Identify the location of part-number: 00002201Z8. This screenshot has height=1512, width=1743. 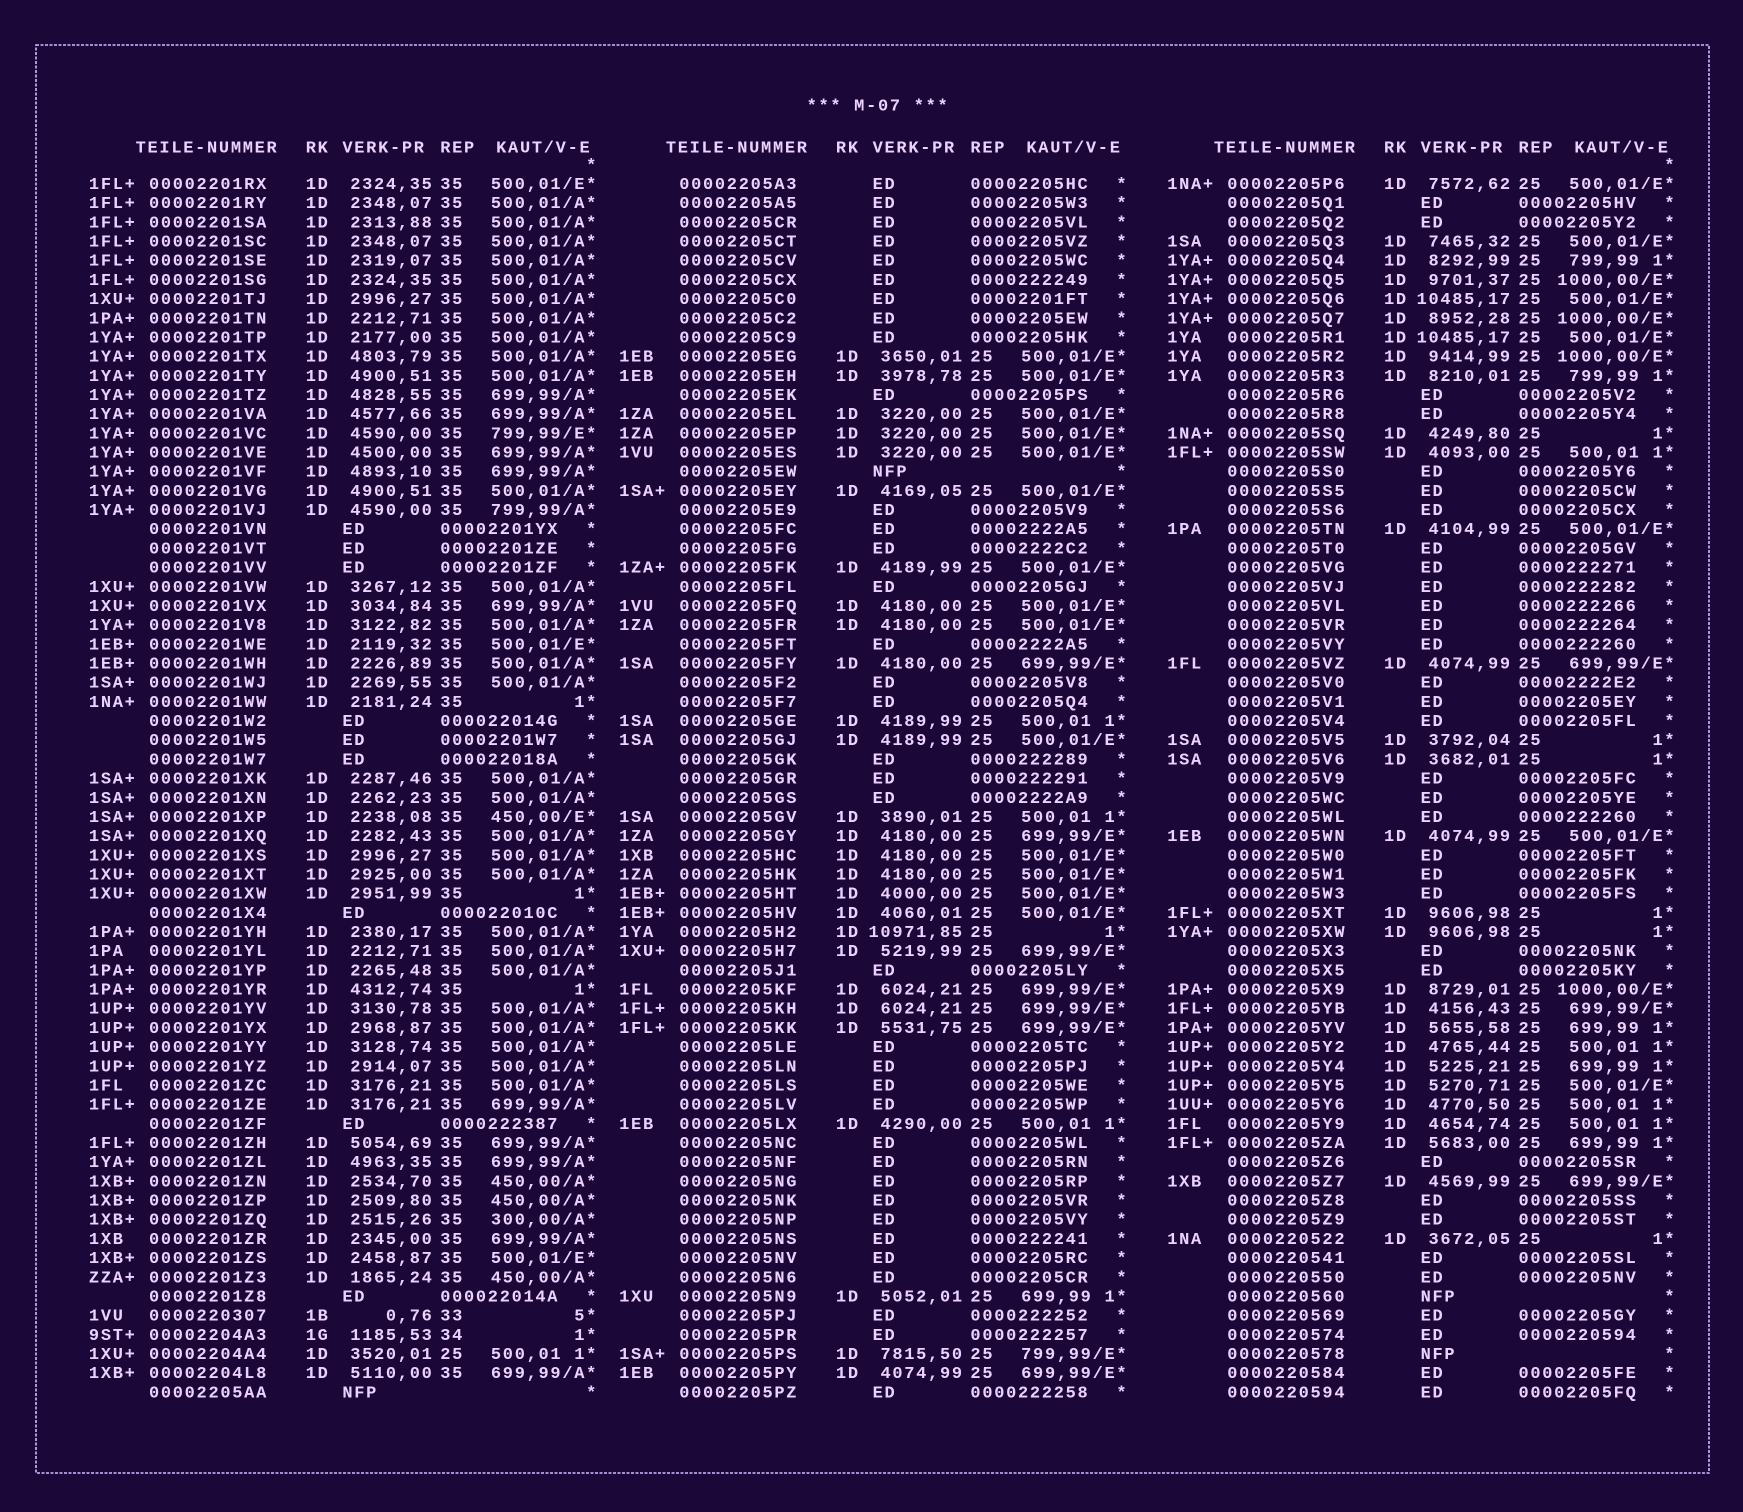
(208, 1297).